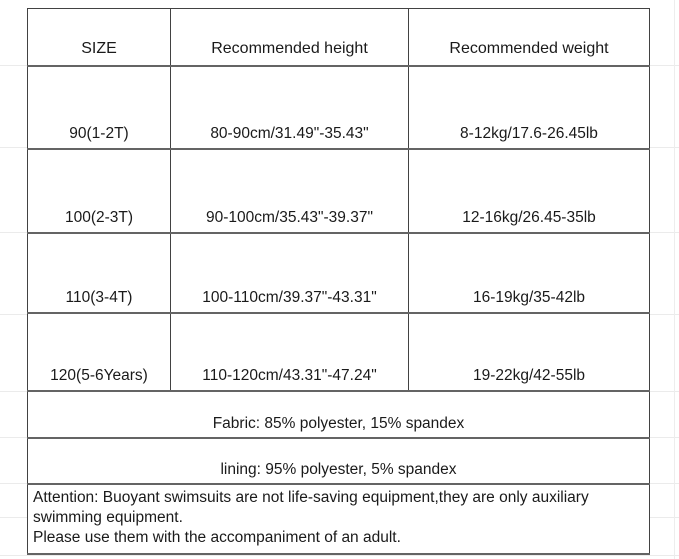 Image resolution: width=679 pixels, height=559 pixels. Describe the element at coordinates (529, 107) in the screenshot. I see `weight-cell: 8-12kg/17.6-26.45lb` at that location.